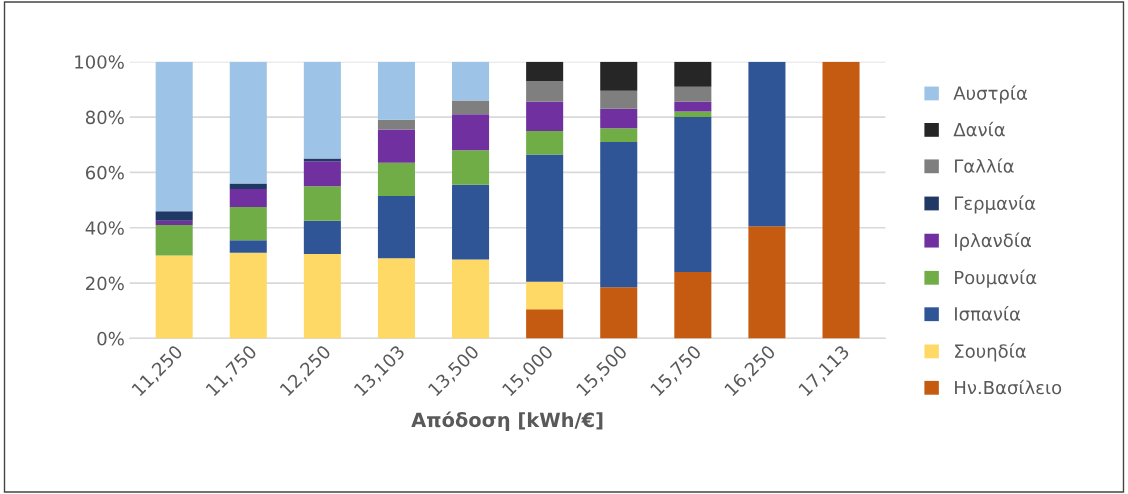  Describe the element at coordinates (507, 421) in the screenshot. I see `x-axis-title: Απόδοση [kWh/€]` at that location.